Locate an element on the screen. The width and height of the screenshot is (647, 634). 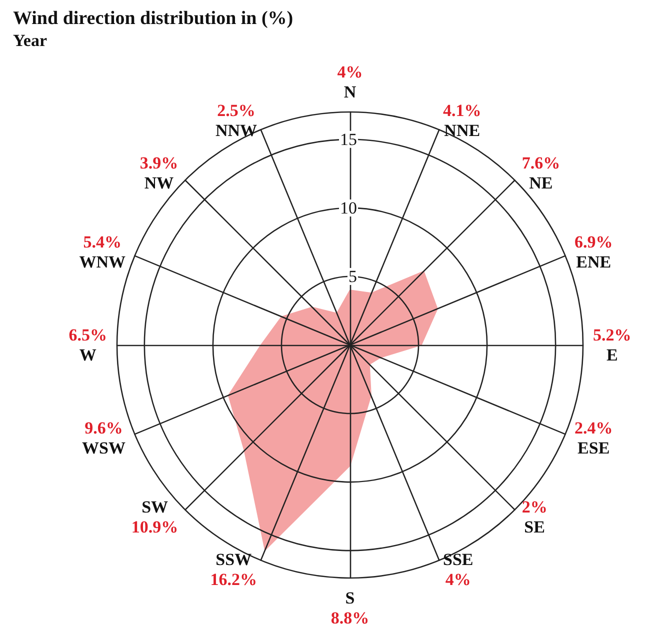
text: 2.5% is located at coordinates (236, 110).